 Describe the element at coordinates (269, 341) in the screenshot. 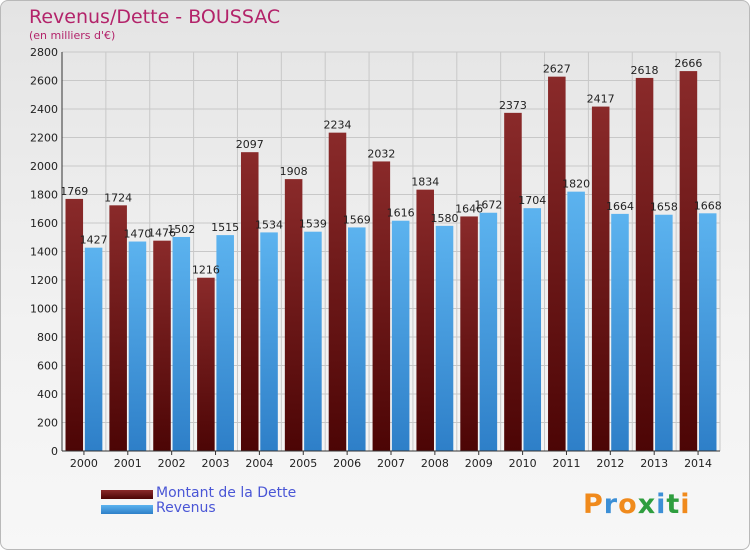

I see `bar-revenus-2004` at that location.